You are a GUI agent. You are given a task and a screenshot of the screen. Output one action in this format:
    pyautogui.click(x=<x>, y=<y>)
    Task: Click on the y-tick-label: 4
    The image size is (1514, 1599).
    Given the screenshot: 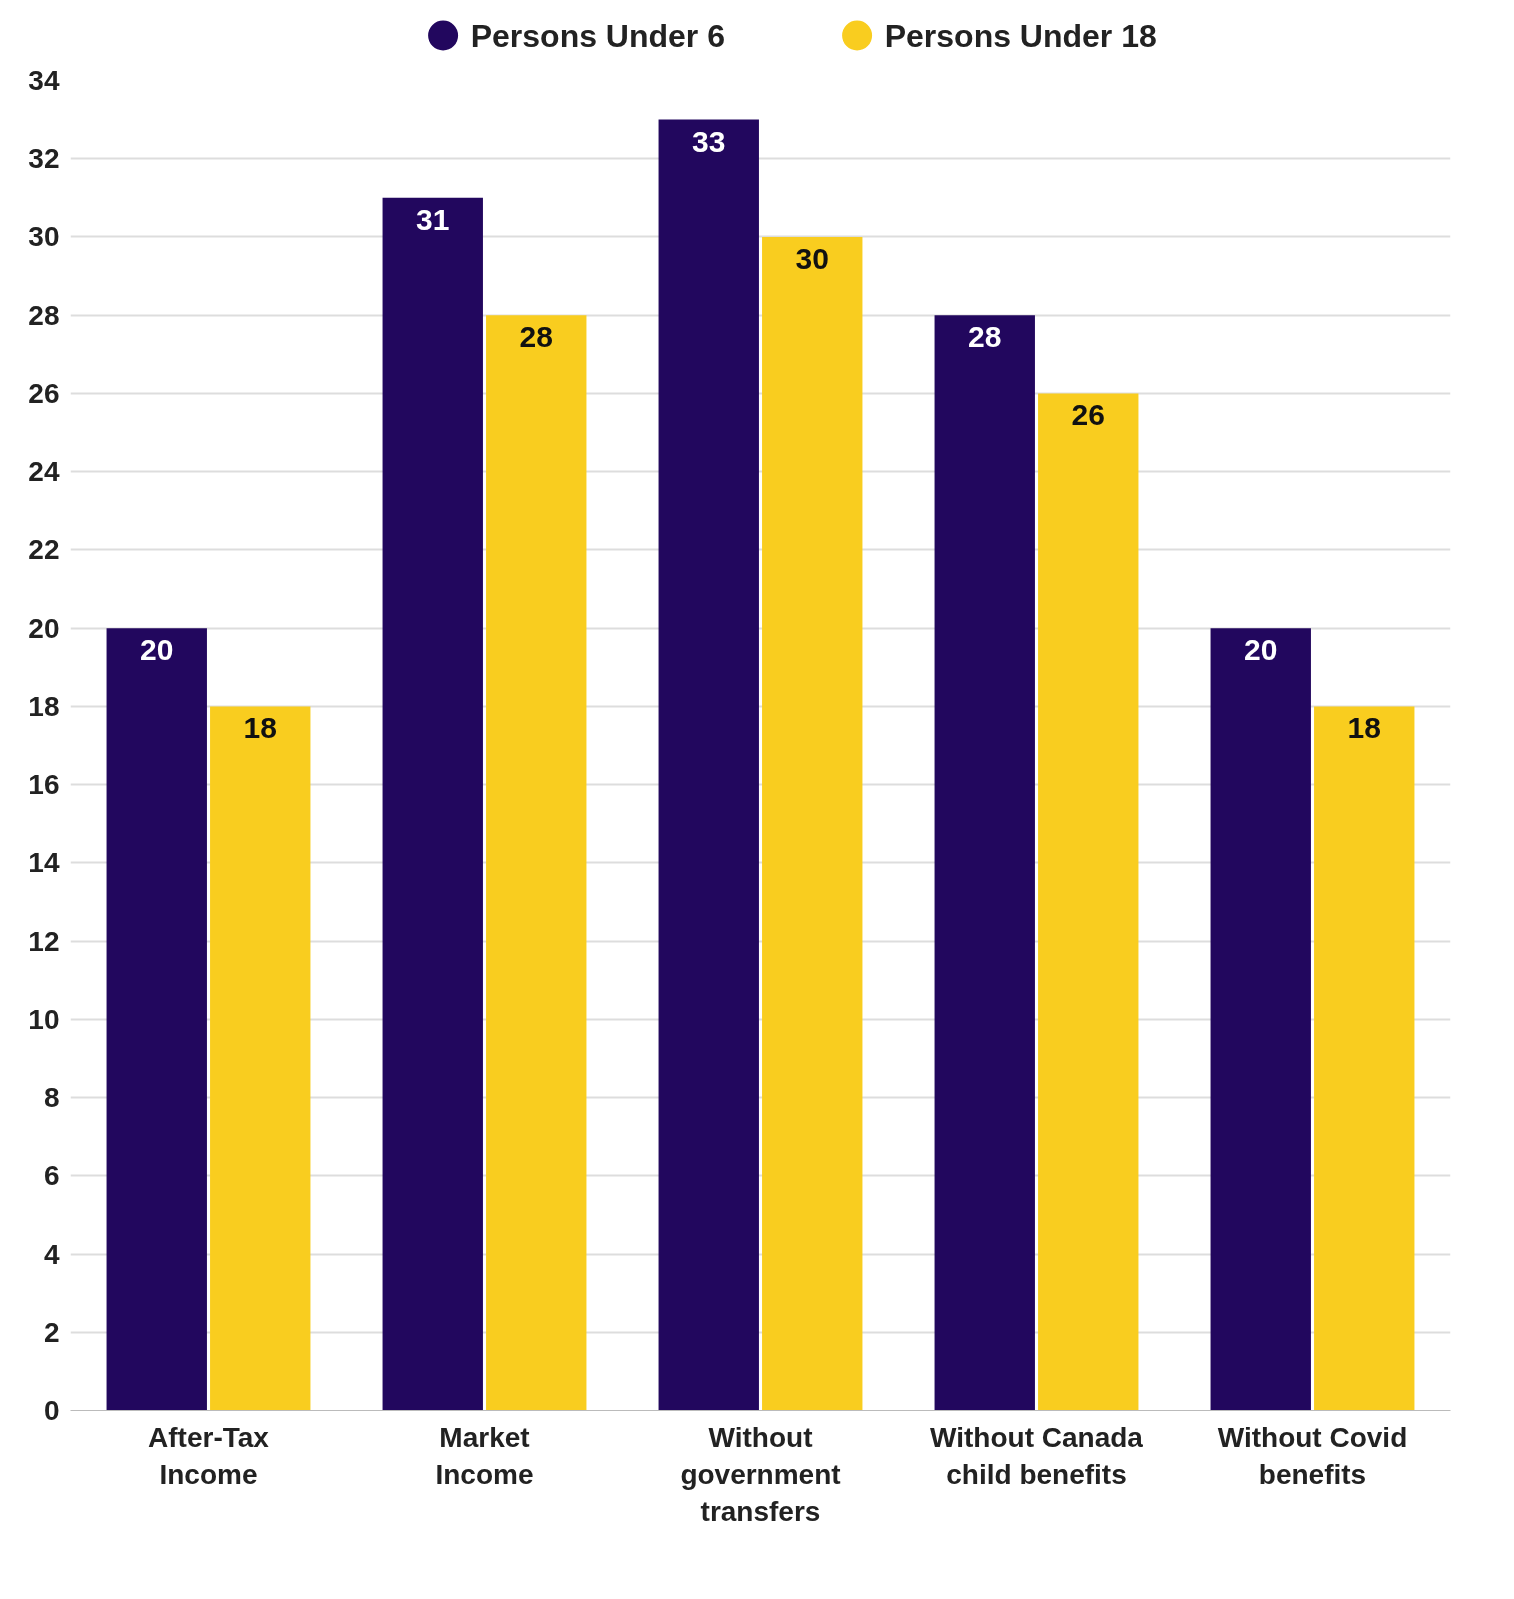 What is the action you would take?
    pyautogui.click(x=51, y=1254)
    